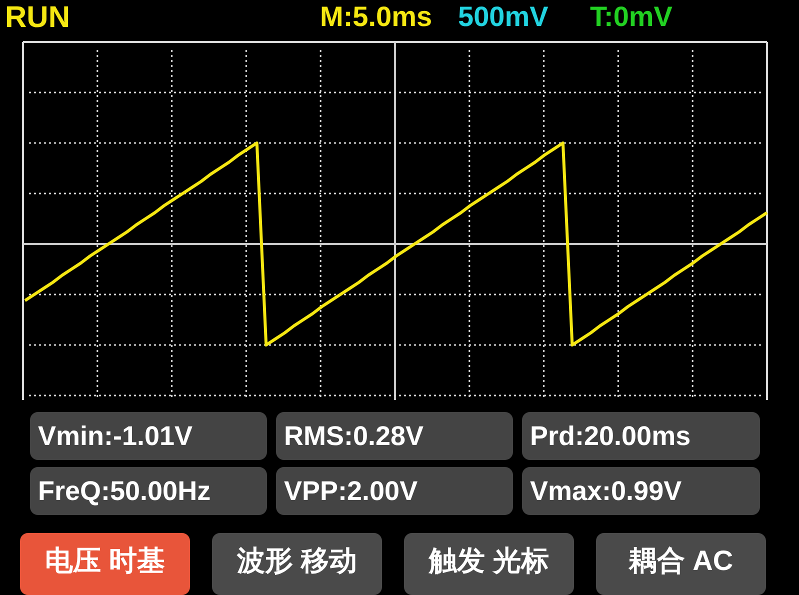 This screenshot has height=595, width=799. What do you see at coordinates (376, 16) in the screenshot?
I see `text: M:5.0ms` at bounding box center [376, 16].